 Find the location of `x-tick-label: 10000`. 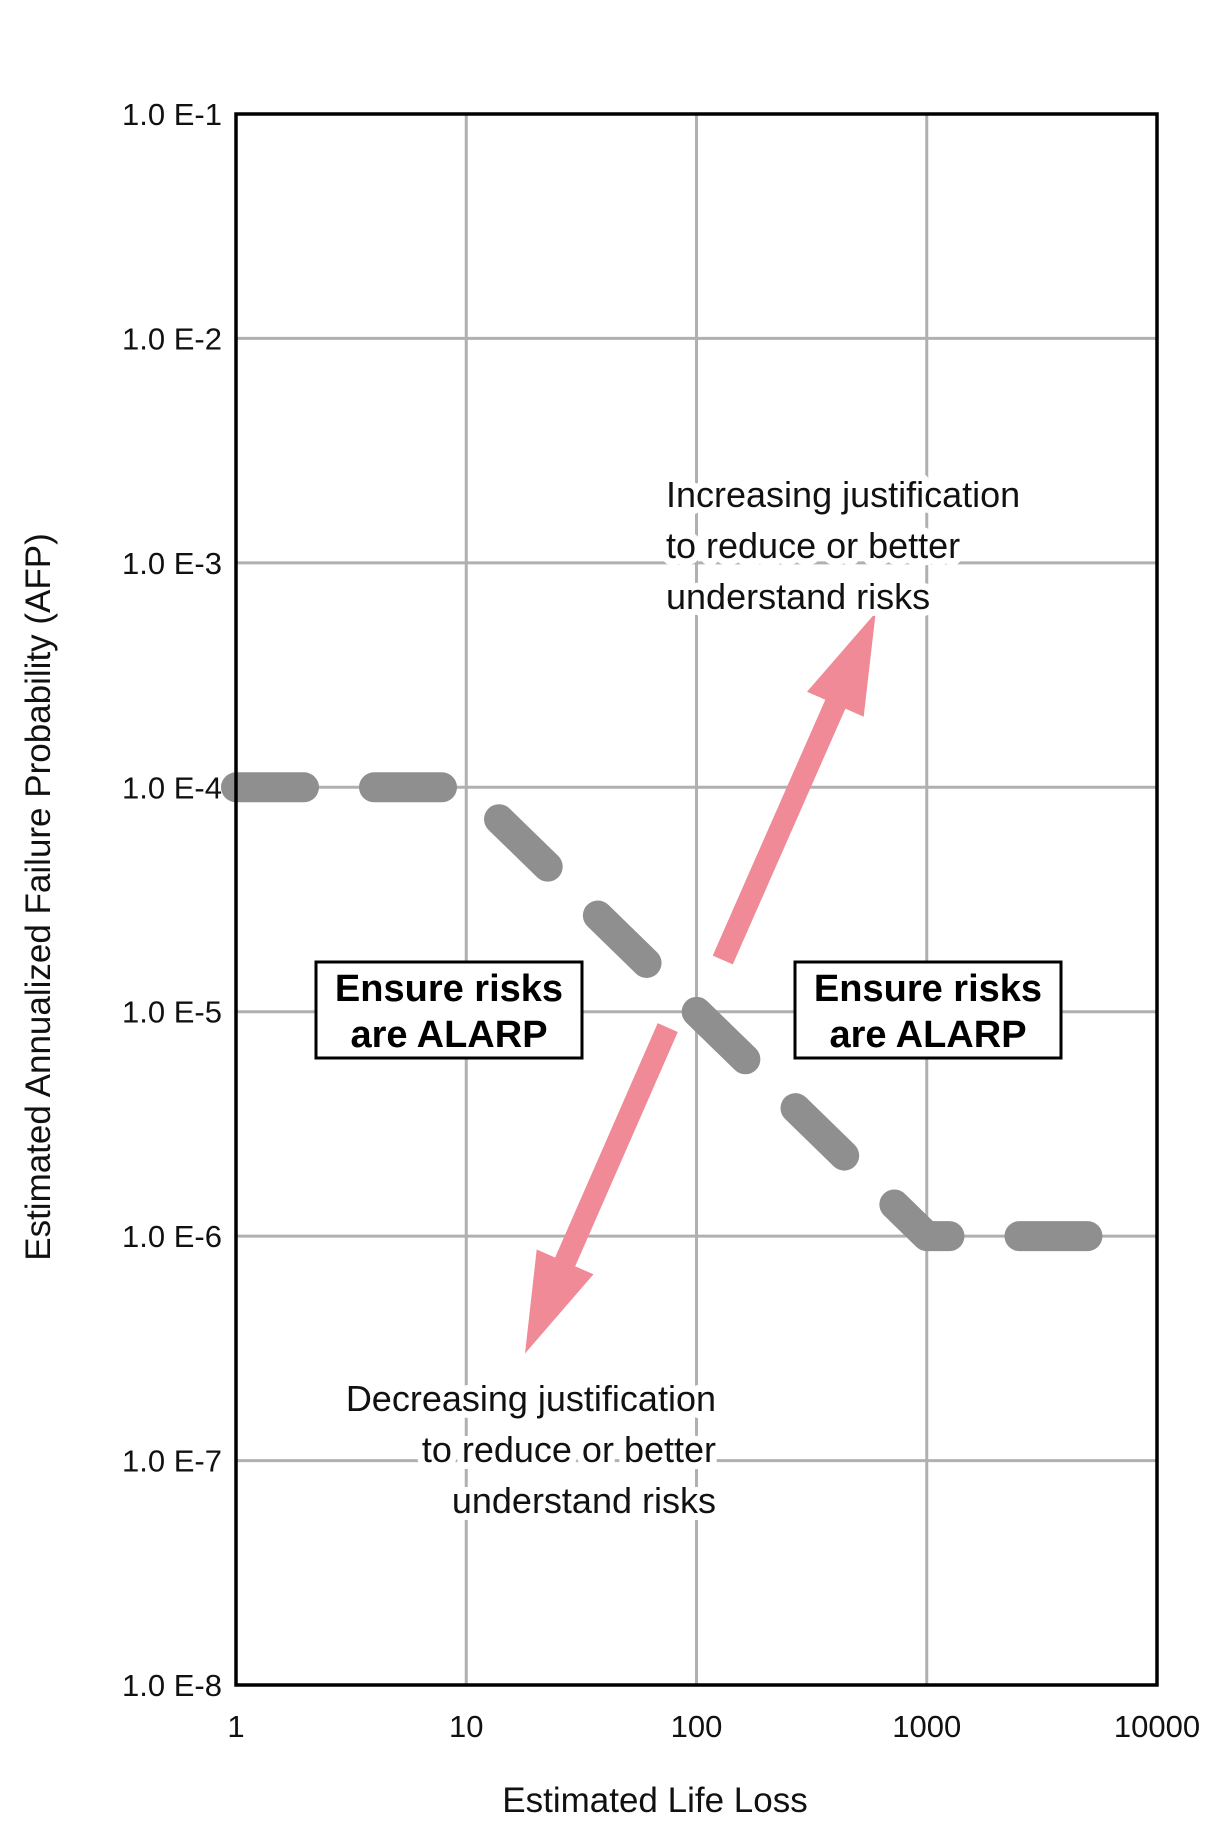

x-tick-label: 10000 is located at coordinates (1157, 1726).